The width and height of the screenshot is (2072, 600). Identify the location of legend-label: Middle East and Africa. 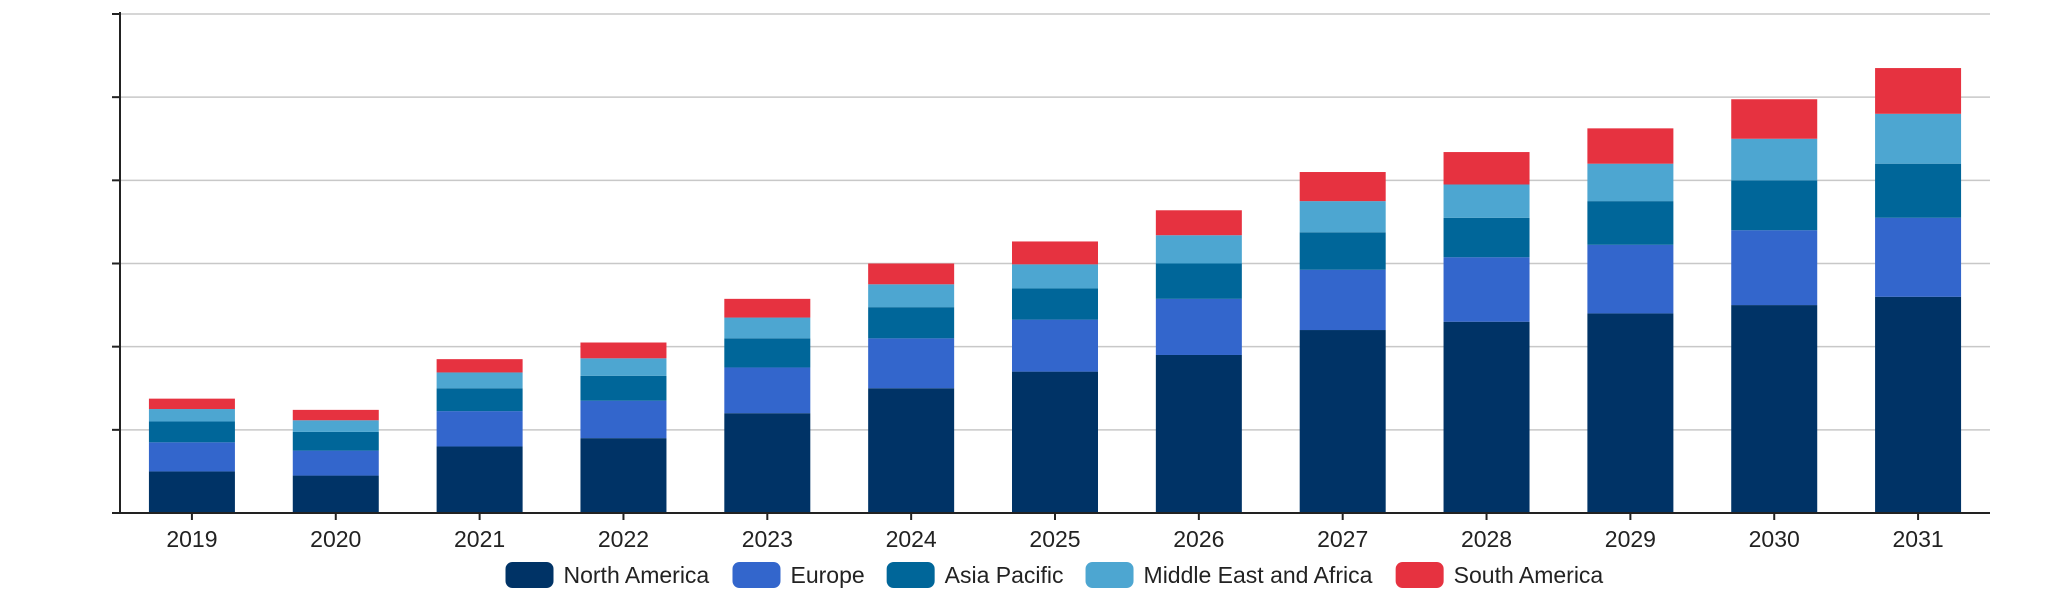
(1258, 575).